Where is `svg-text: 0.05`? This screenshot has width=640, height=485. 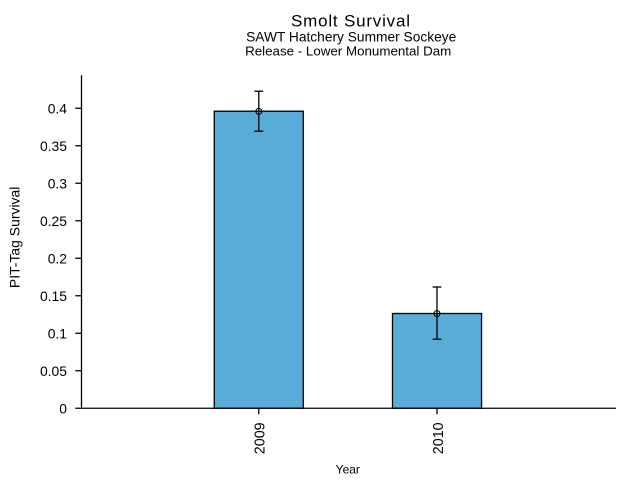 svg-text: 0.05 is located at coordinates (53, 371).